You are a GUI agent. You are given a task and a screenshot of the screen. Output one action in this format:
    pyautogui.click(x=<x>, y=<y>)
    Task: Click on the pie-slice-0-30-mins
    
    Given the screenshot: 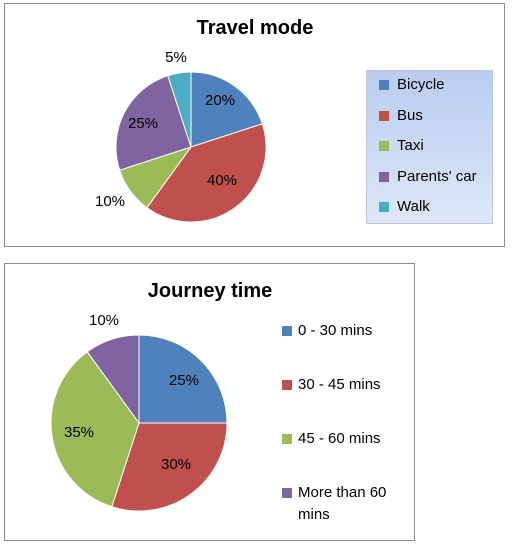 What is the action you would take?
    pyautogui.click(x=183, y=379)
    